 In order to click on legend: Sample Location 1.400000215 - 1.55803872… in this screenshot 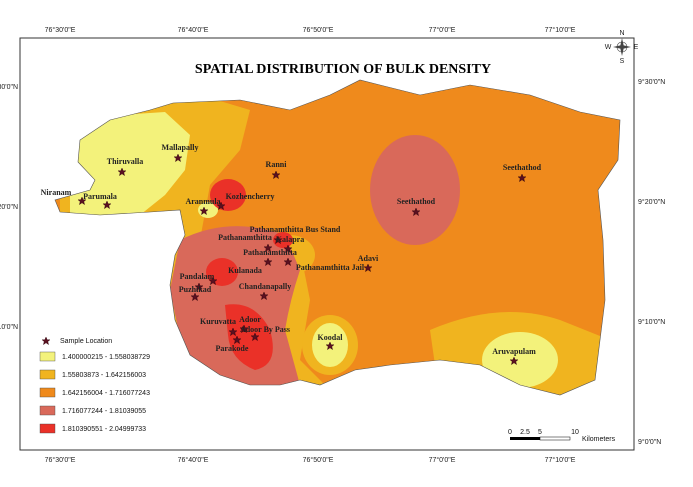, I will do `click(94, 385)`.